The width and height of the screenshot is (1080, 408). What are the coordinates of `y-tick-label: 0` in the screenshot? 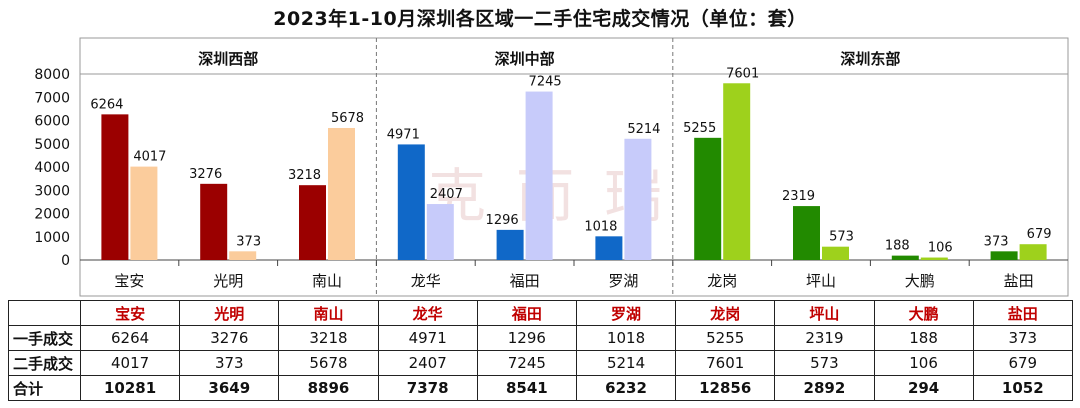 It's located at (65, 261).